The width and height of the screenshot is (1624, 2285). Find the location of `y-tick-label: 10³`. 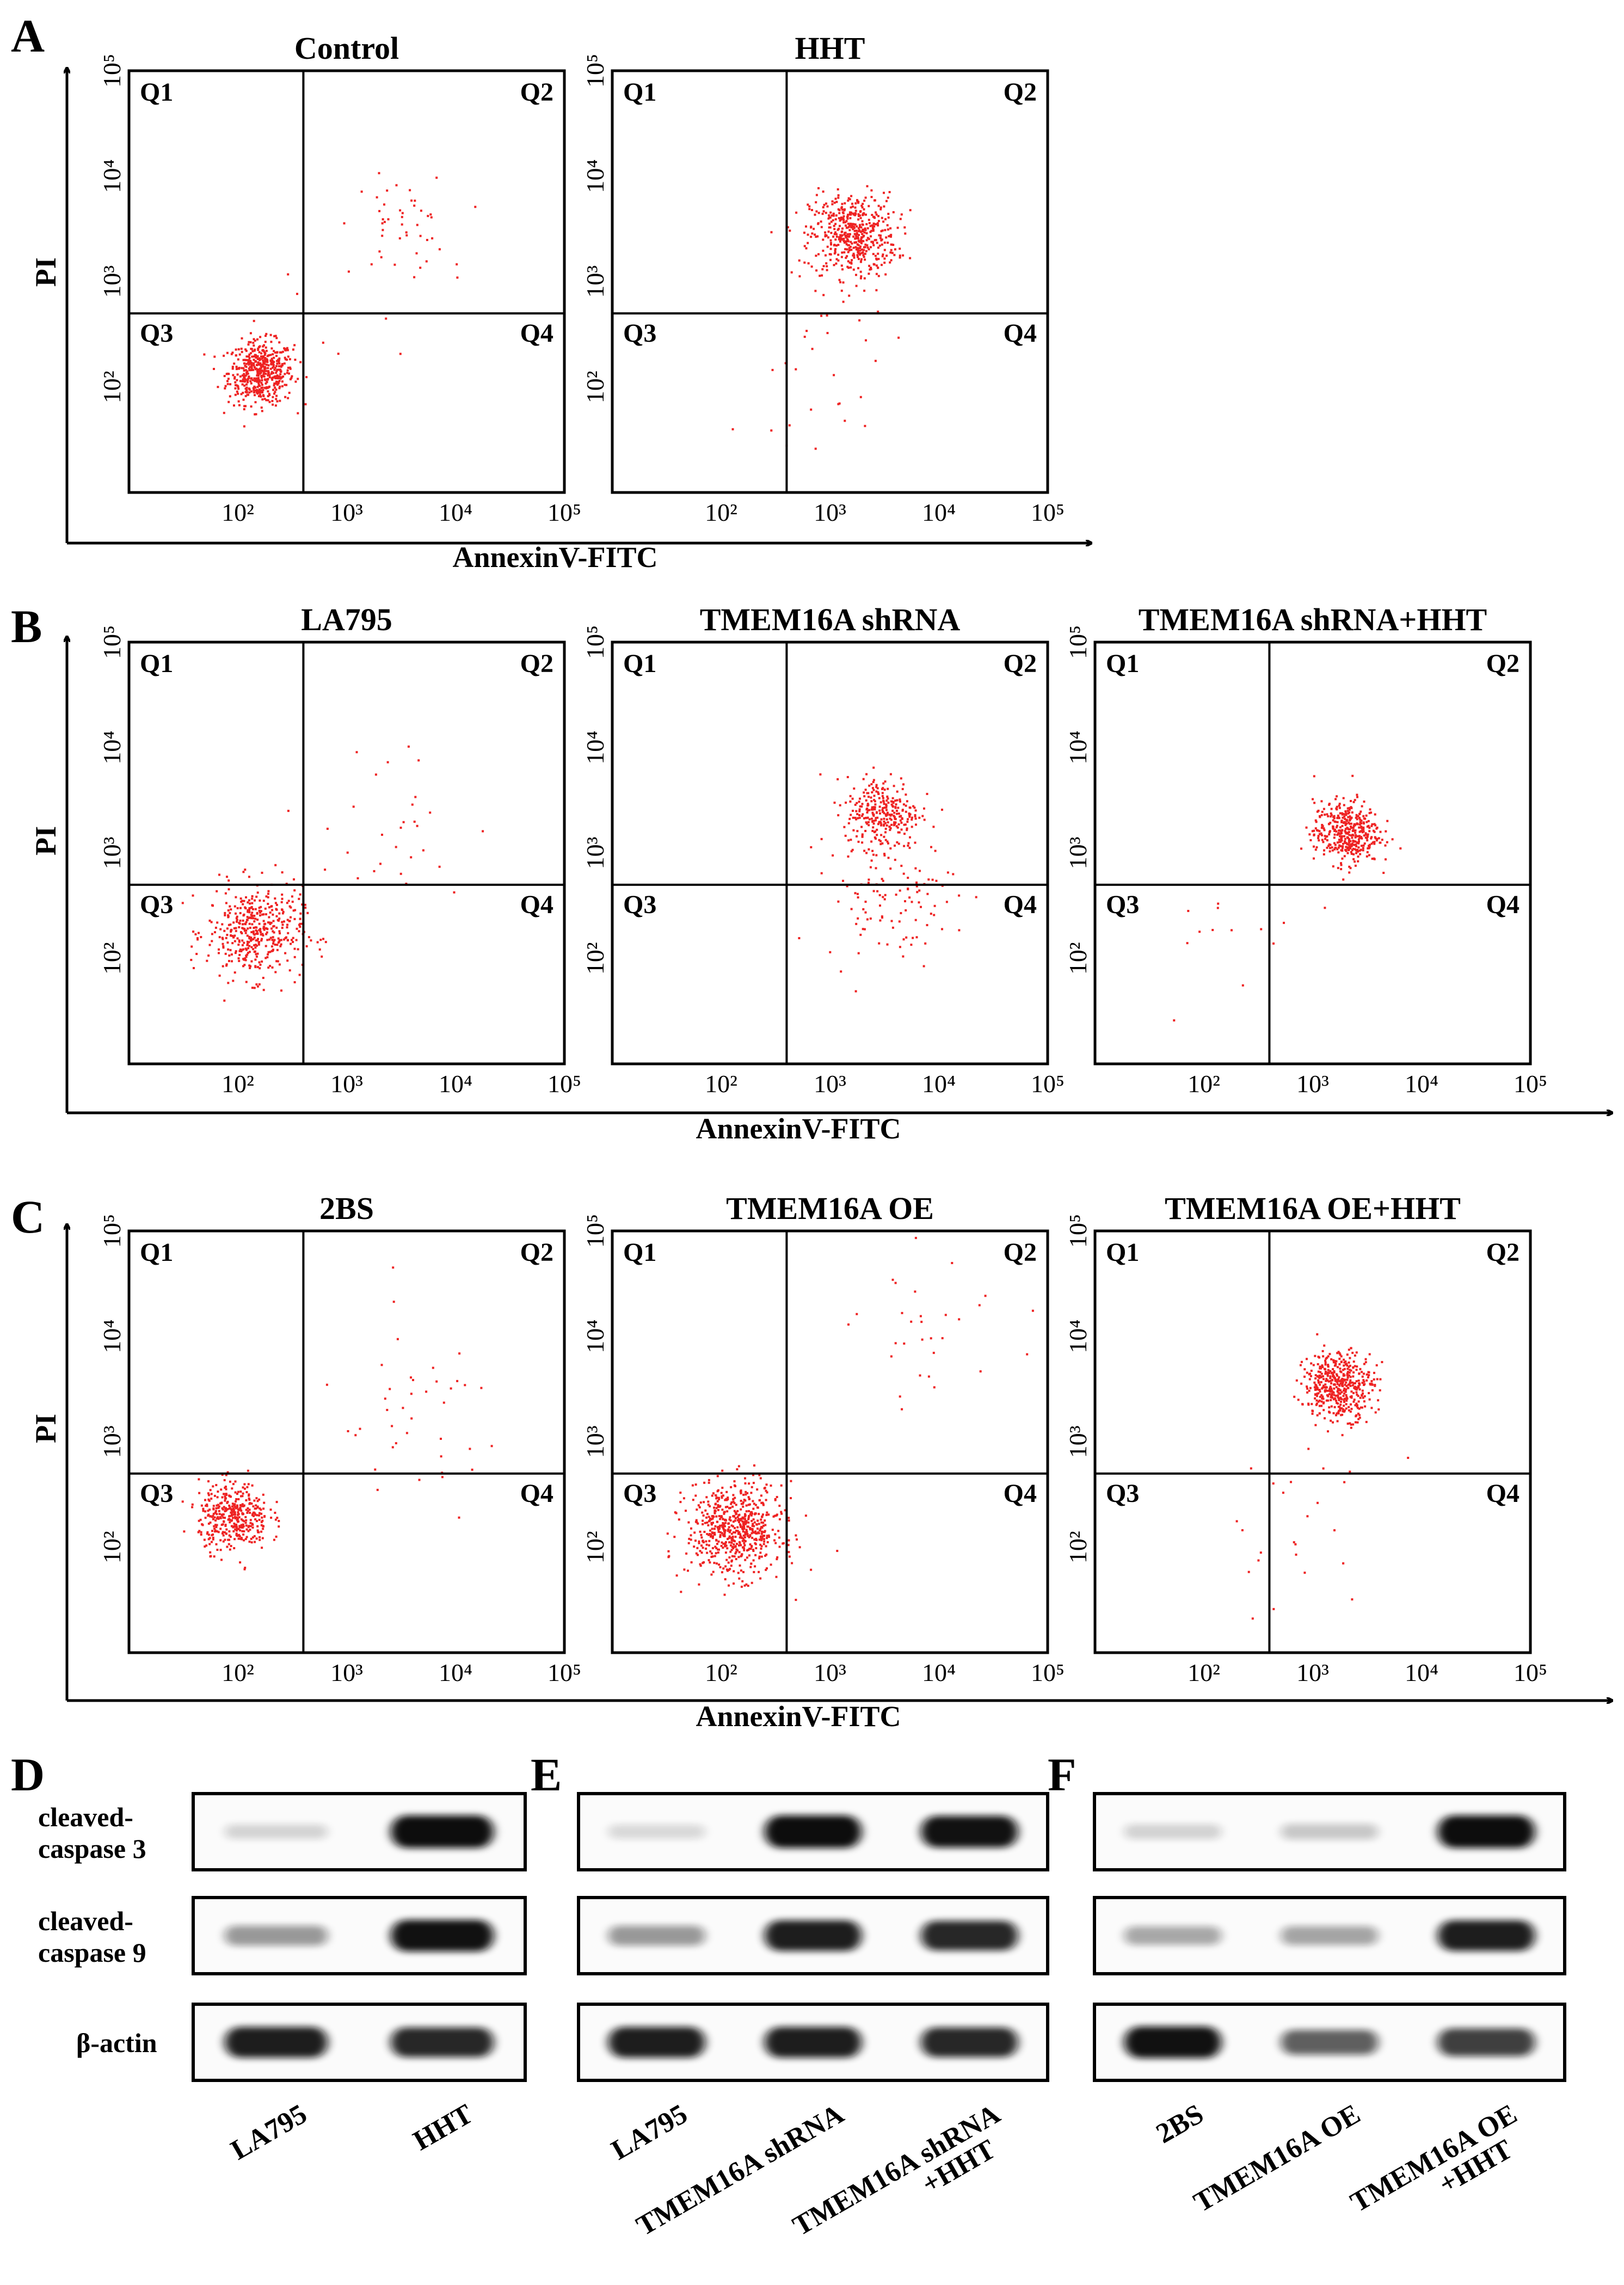

y-tick-label: 10³ is located at coordinates (1078, 1442).